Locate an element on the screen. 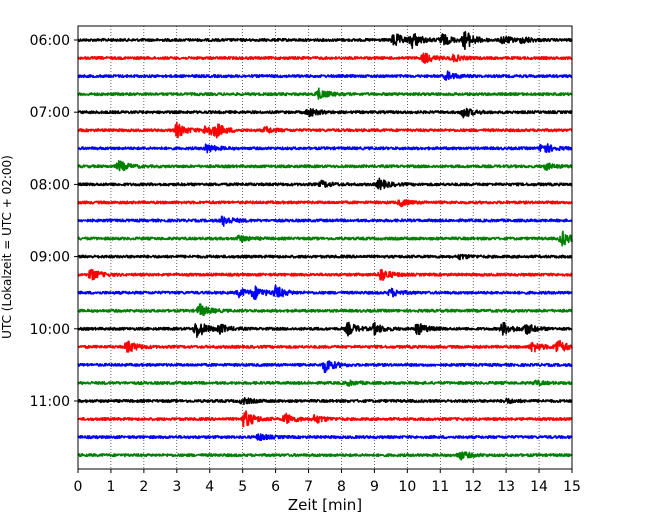 Image resolution: width=650 pixels, height=520 pixels. y-axis-ticks: 06:00 07:00 08:00 09:00 10:00 11:00 is located at coordinates (54, 221).